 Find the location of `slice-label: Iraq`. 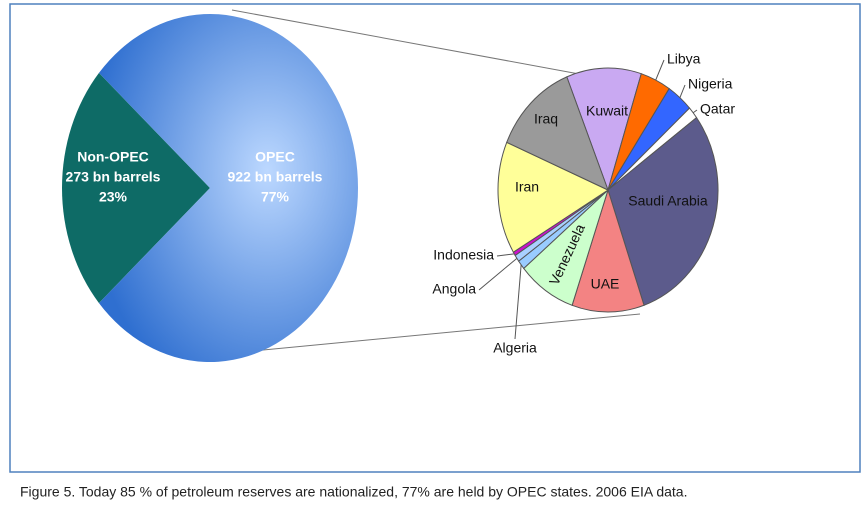

slice-label: Iraq is located at coordinates (546, 119).